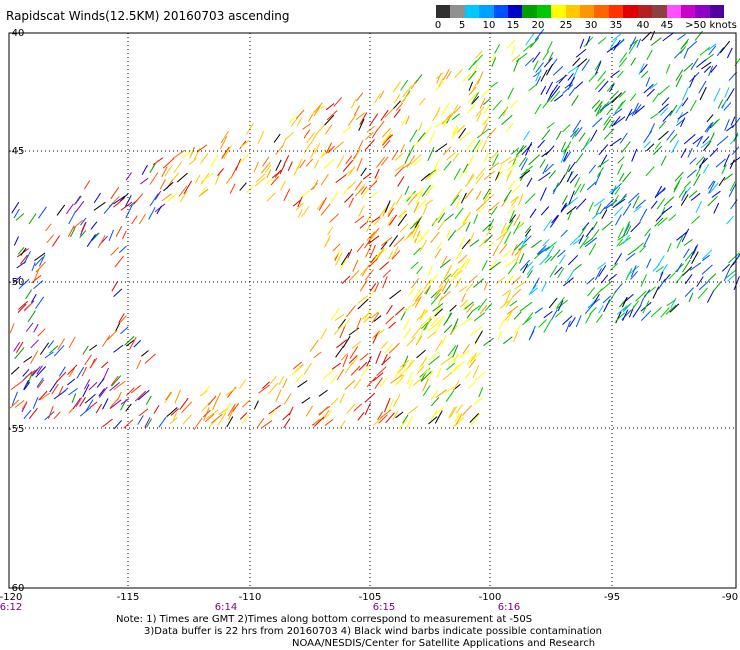  Describe the element at coordinates (587, 11) in the screenshot. I see `colorbar-segment` at that location.